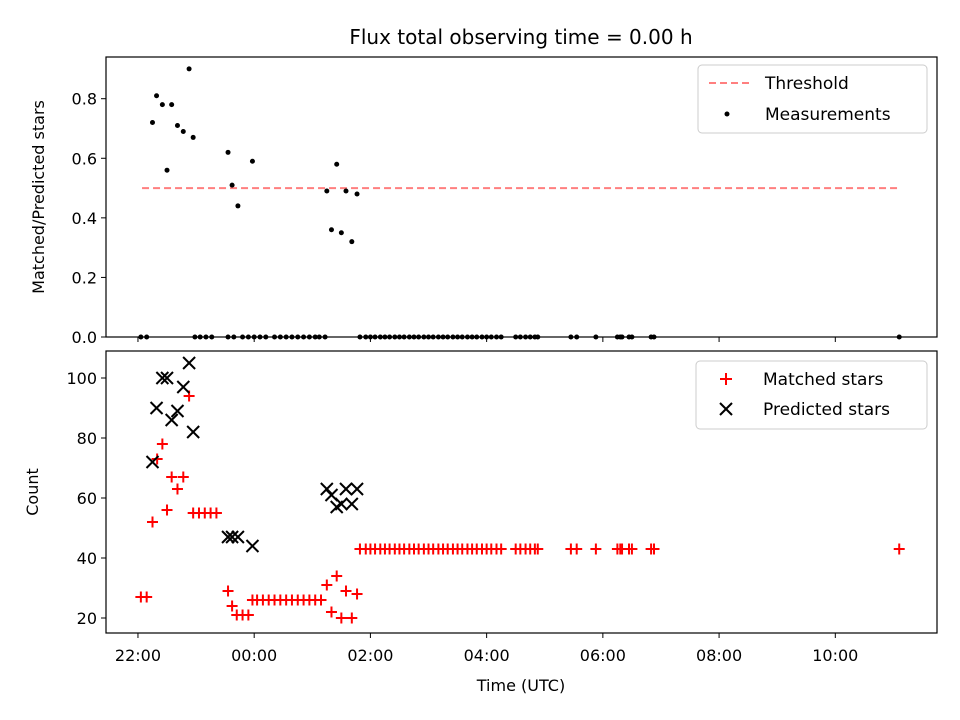 The width and height of the screenshot is (960, 720). I want to click on bottom-legend: Matched stars Predicted stars, so click(811, 395).